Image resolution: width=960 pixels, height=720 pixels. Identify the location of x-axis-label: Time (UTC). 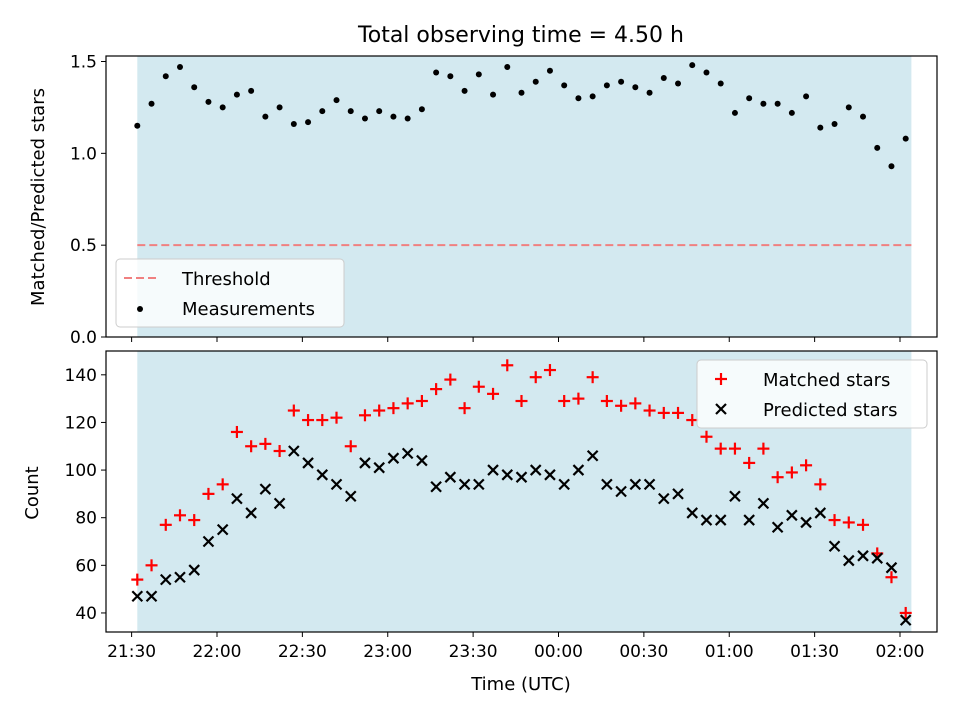
(520, 684).